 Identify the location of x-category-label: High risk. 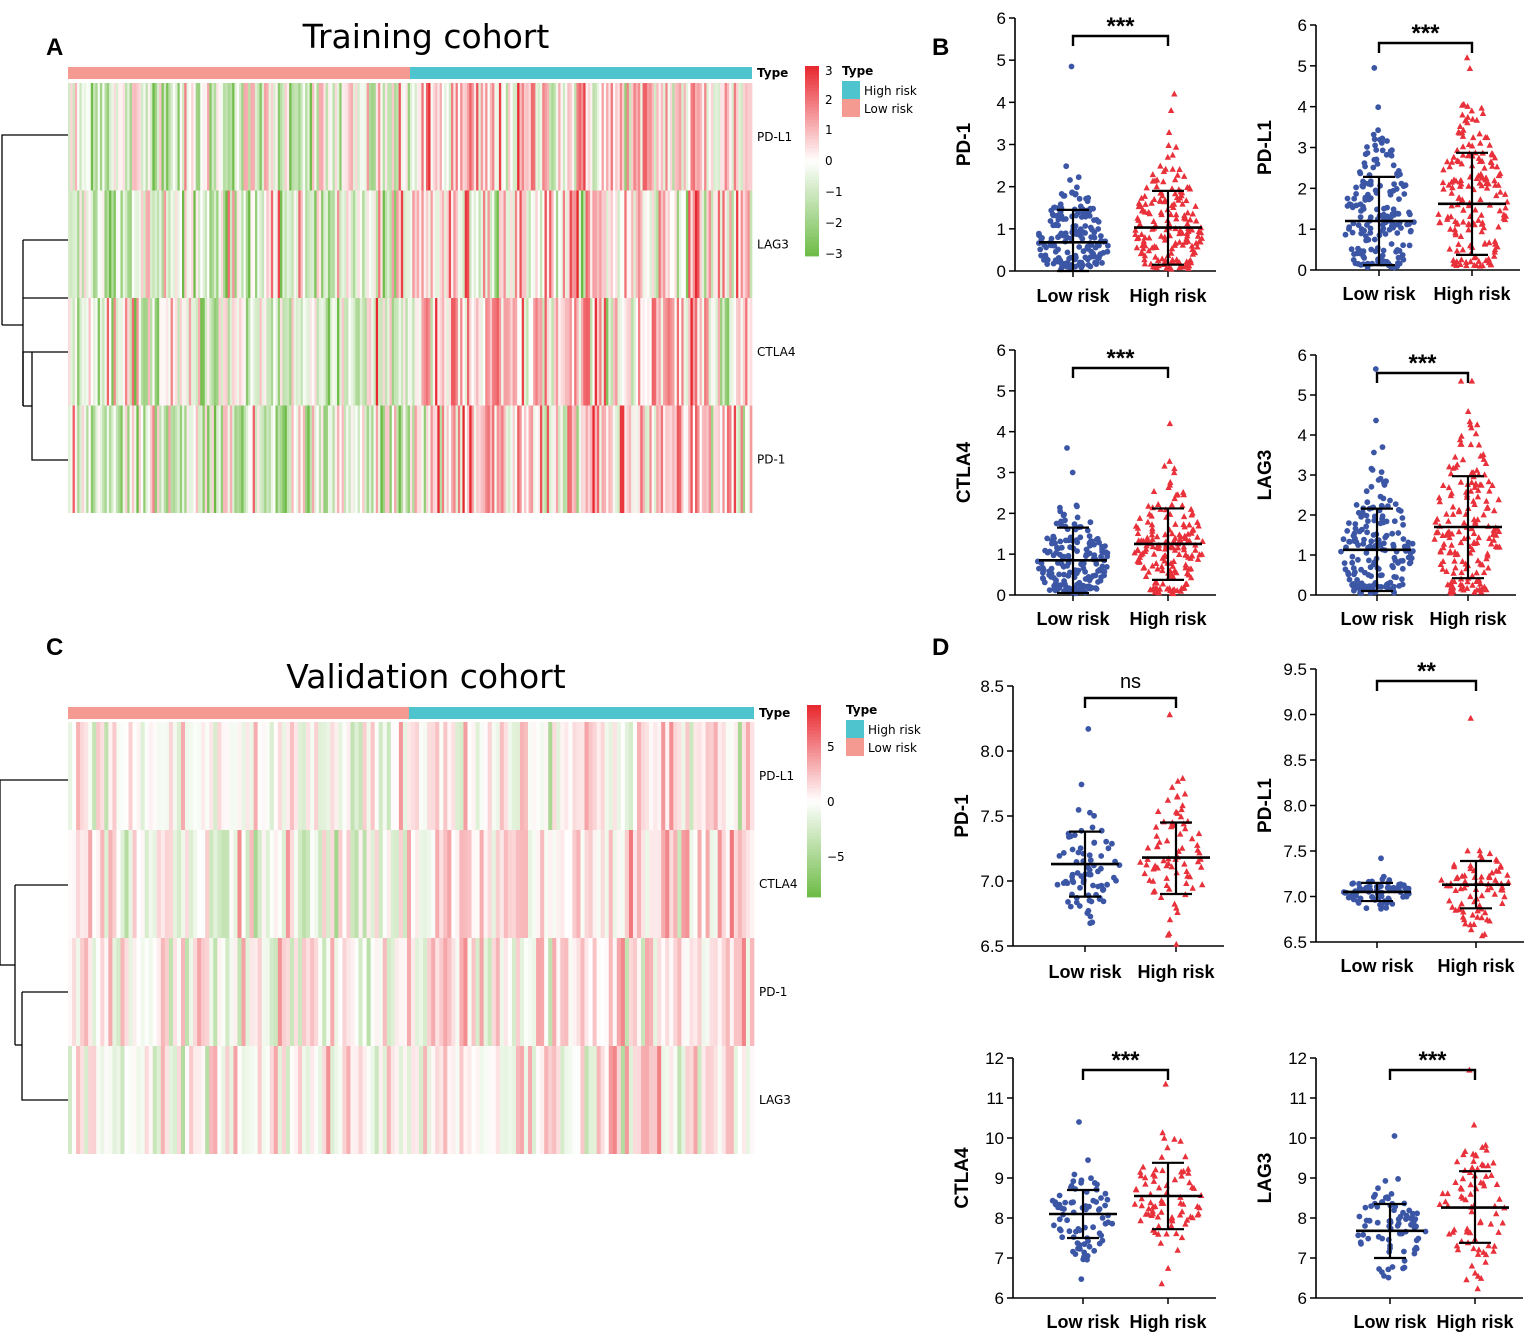
(1168, 1322).